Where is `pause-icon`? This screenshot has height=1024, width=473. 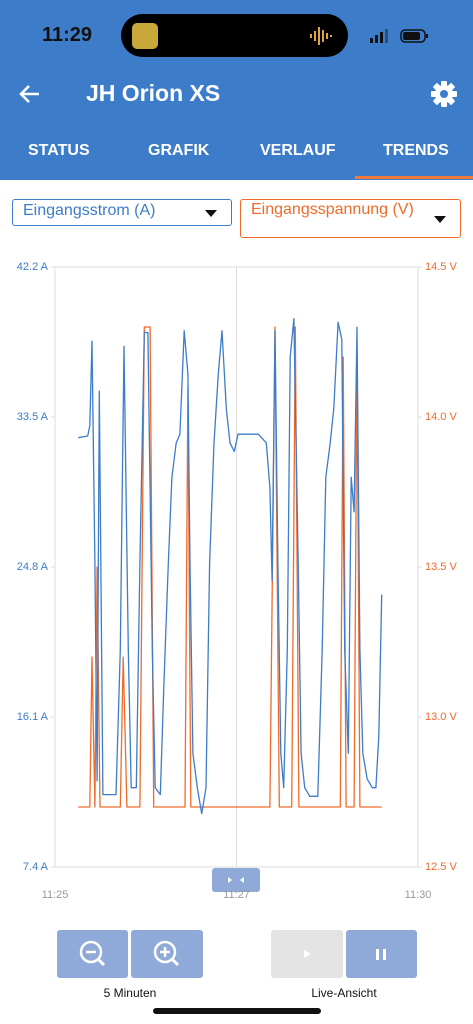
pause-icon is located at coordinates (381, 954).